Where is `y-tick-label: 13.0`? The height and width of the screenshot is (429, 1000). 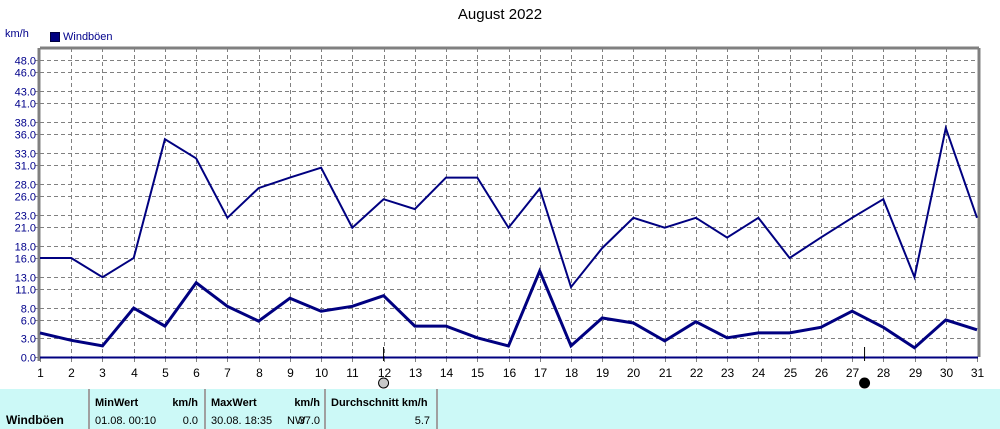
y-tick-label: 13.0 is located at coordinates (25, 279).